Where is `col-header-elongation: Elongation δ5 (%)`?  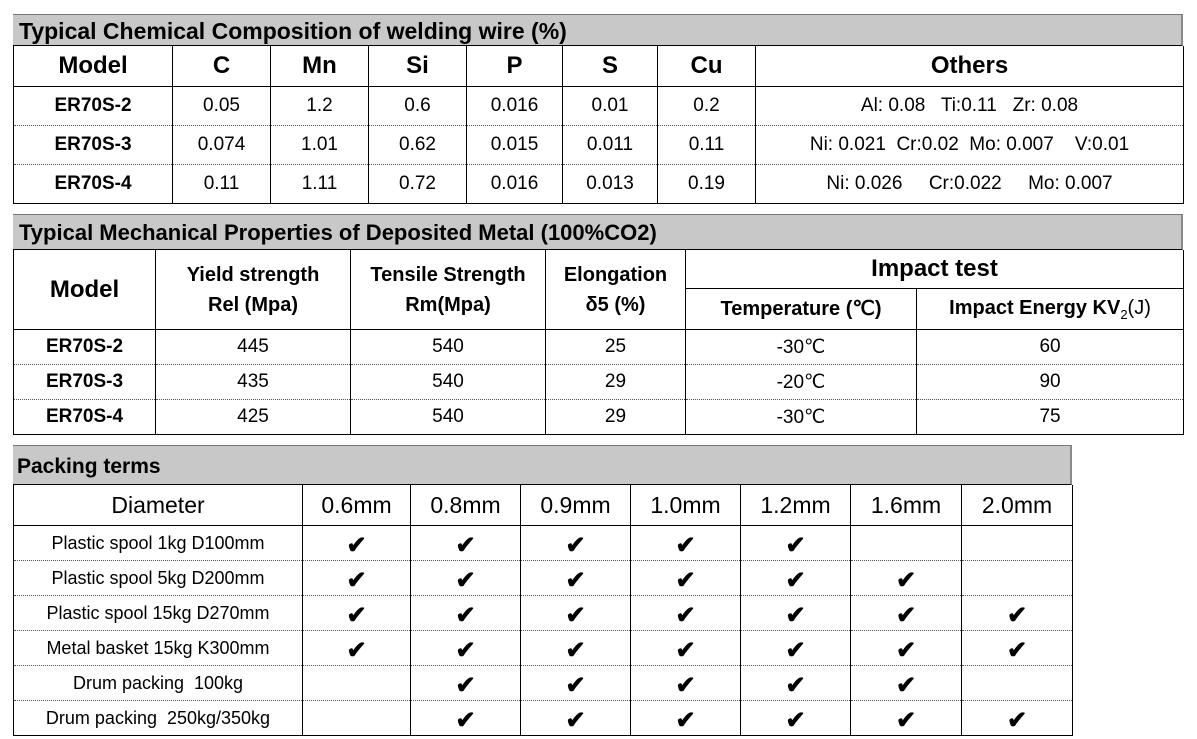
col-header-elongation: Elongation δ5 (%) is located at coordinates (615, 290).